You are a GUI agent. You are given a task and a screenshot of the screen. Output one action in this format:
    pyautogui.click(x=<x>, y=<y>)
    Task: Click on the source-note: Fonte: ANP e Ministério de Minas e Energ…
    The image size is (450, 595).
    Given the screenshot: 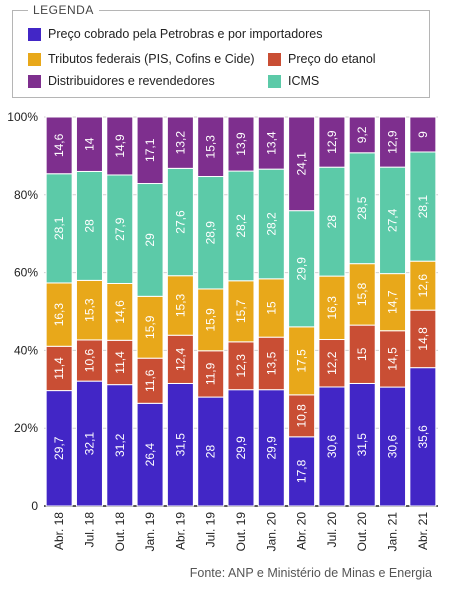 What is the action you would take?
    pyautogui.click(x=310, y=573)
    